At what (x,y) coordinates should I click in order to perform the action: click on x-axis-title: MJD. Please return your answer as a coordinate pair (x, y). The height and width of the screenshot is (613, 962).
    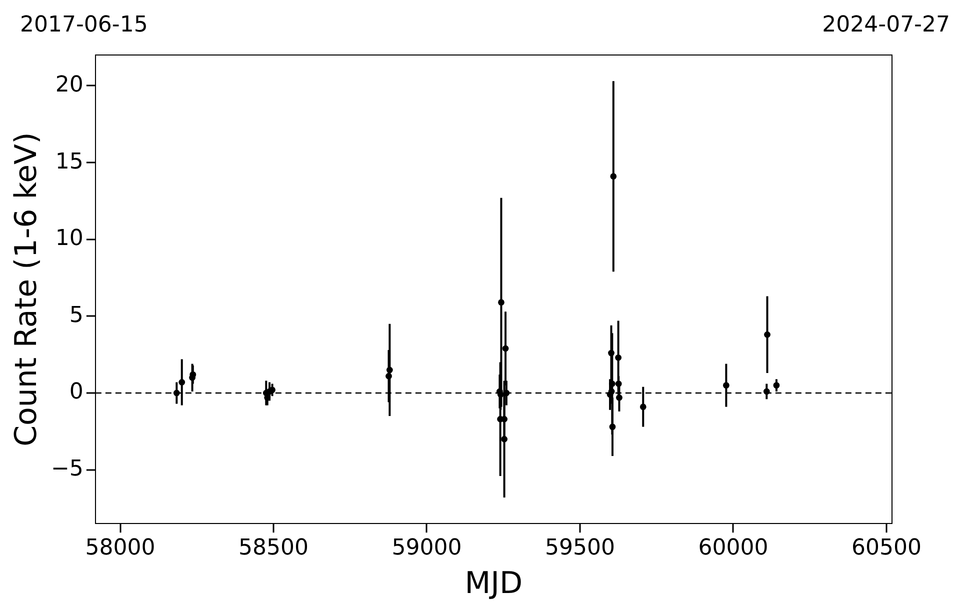
    Looking at the image, I should click on (493, 583).